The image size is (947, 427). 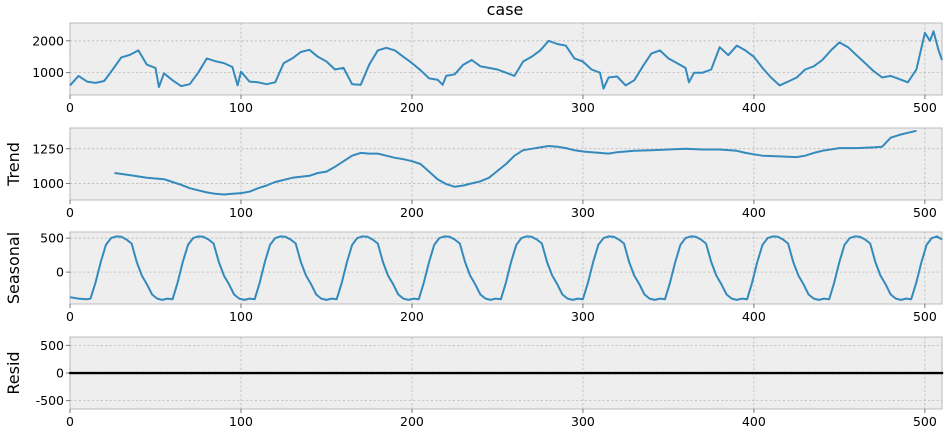 I want to click on resid-x-tick-label: 300, so click(x=583, y=420).